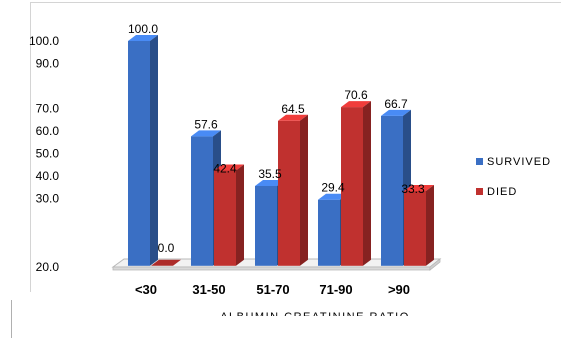  What do you see at coordinates (479, 191) in the screenshot?
I see `legend-swatch-died` at bounding box center [479, 191].